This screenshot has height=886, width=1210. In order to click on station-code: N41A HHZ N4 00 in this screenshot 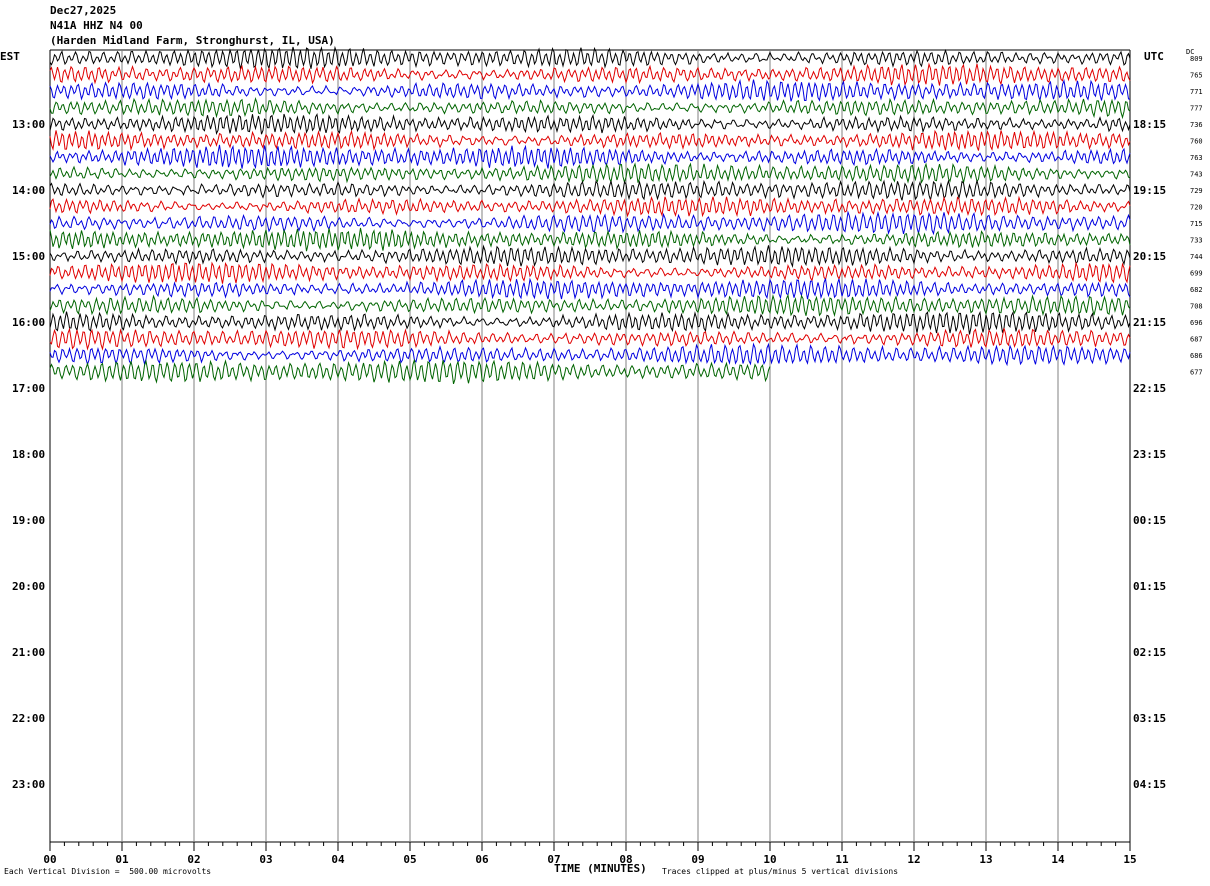, I will do `click(96, 25)`.